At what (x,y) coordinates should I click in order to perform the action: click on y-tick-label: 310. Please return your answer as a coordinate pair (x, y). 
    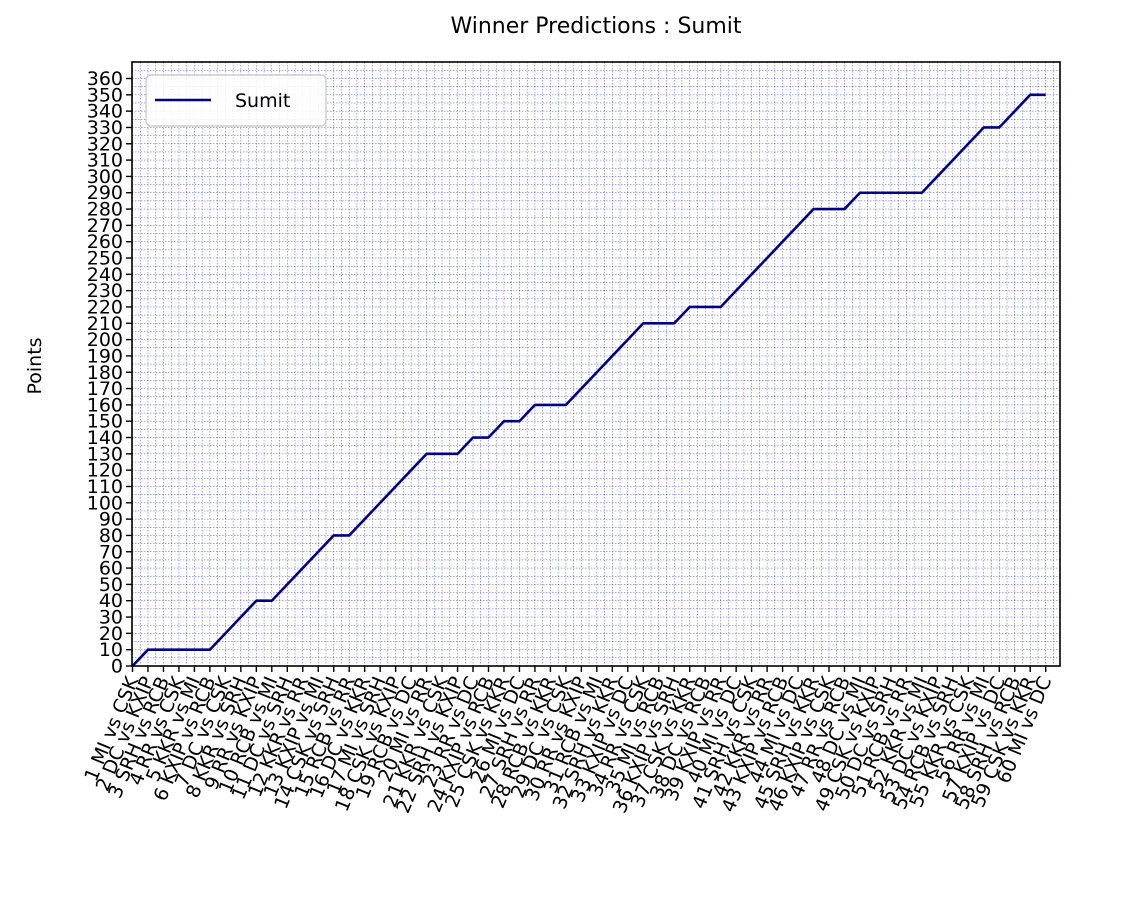
    Looking at the image, I should click on (105, 161).